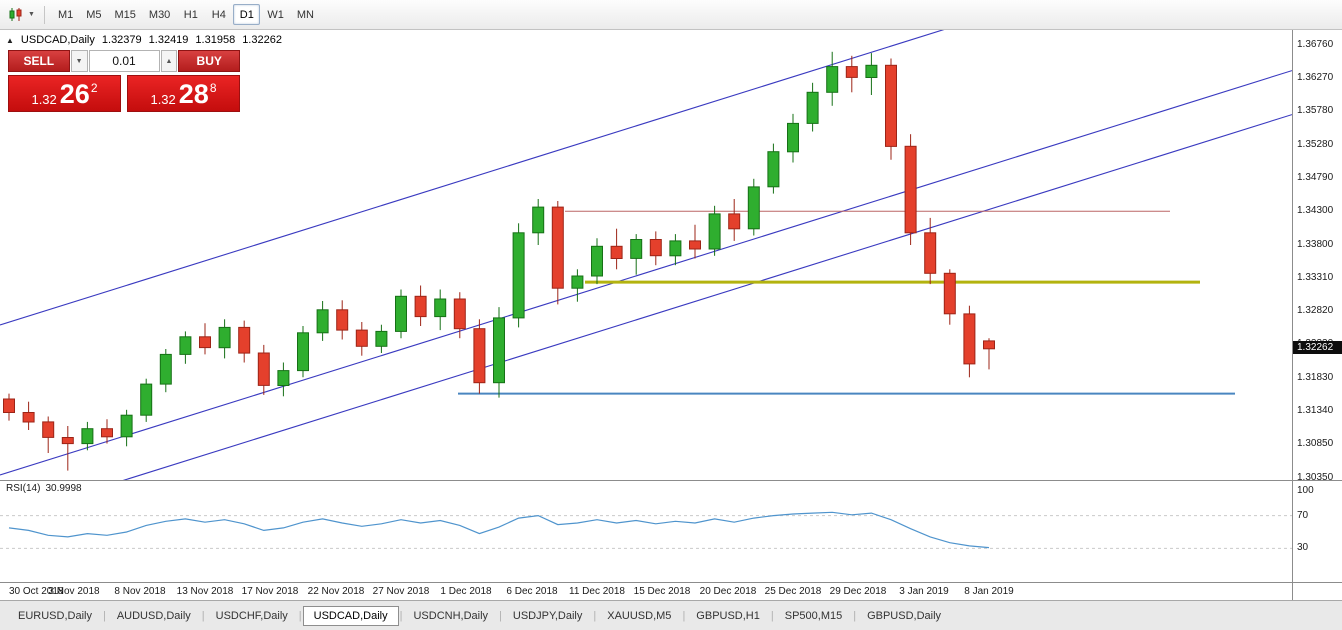 Image resolution: width=1342 pixels, height=630 pixels. Describe the element at coordinates (1315, 410) in the screenshot. I see `price-tick-label: 1.31340` at that location.